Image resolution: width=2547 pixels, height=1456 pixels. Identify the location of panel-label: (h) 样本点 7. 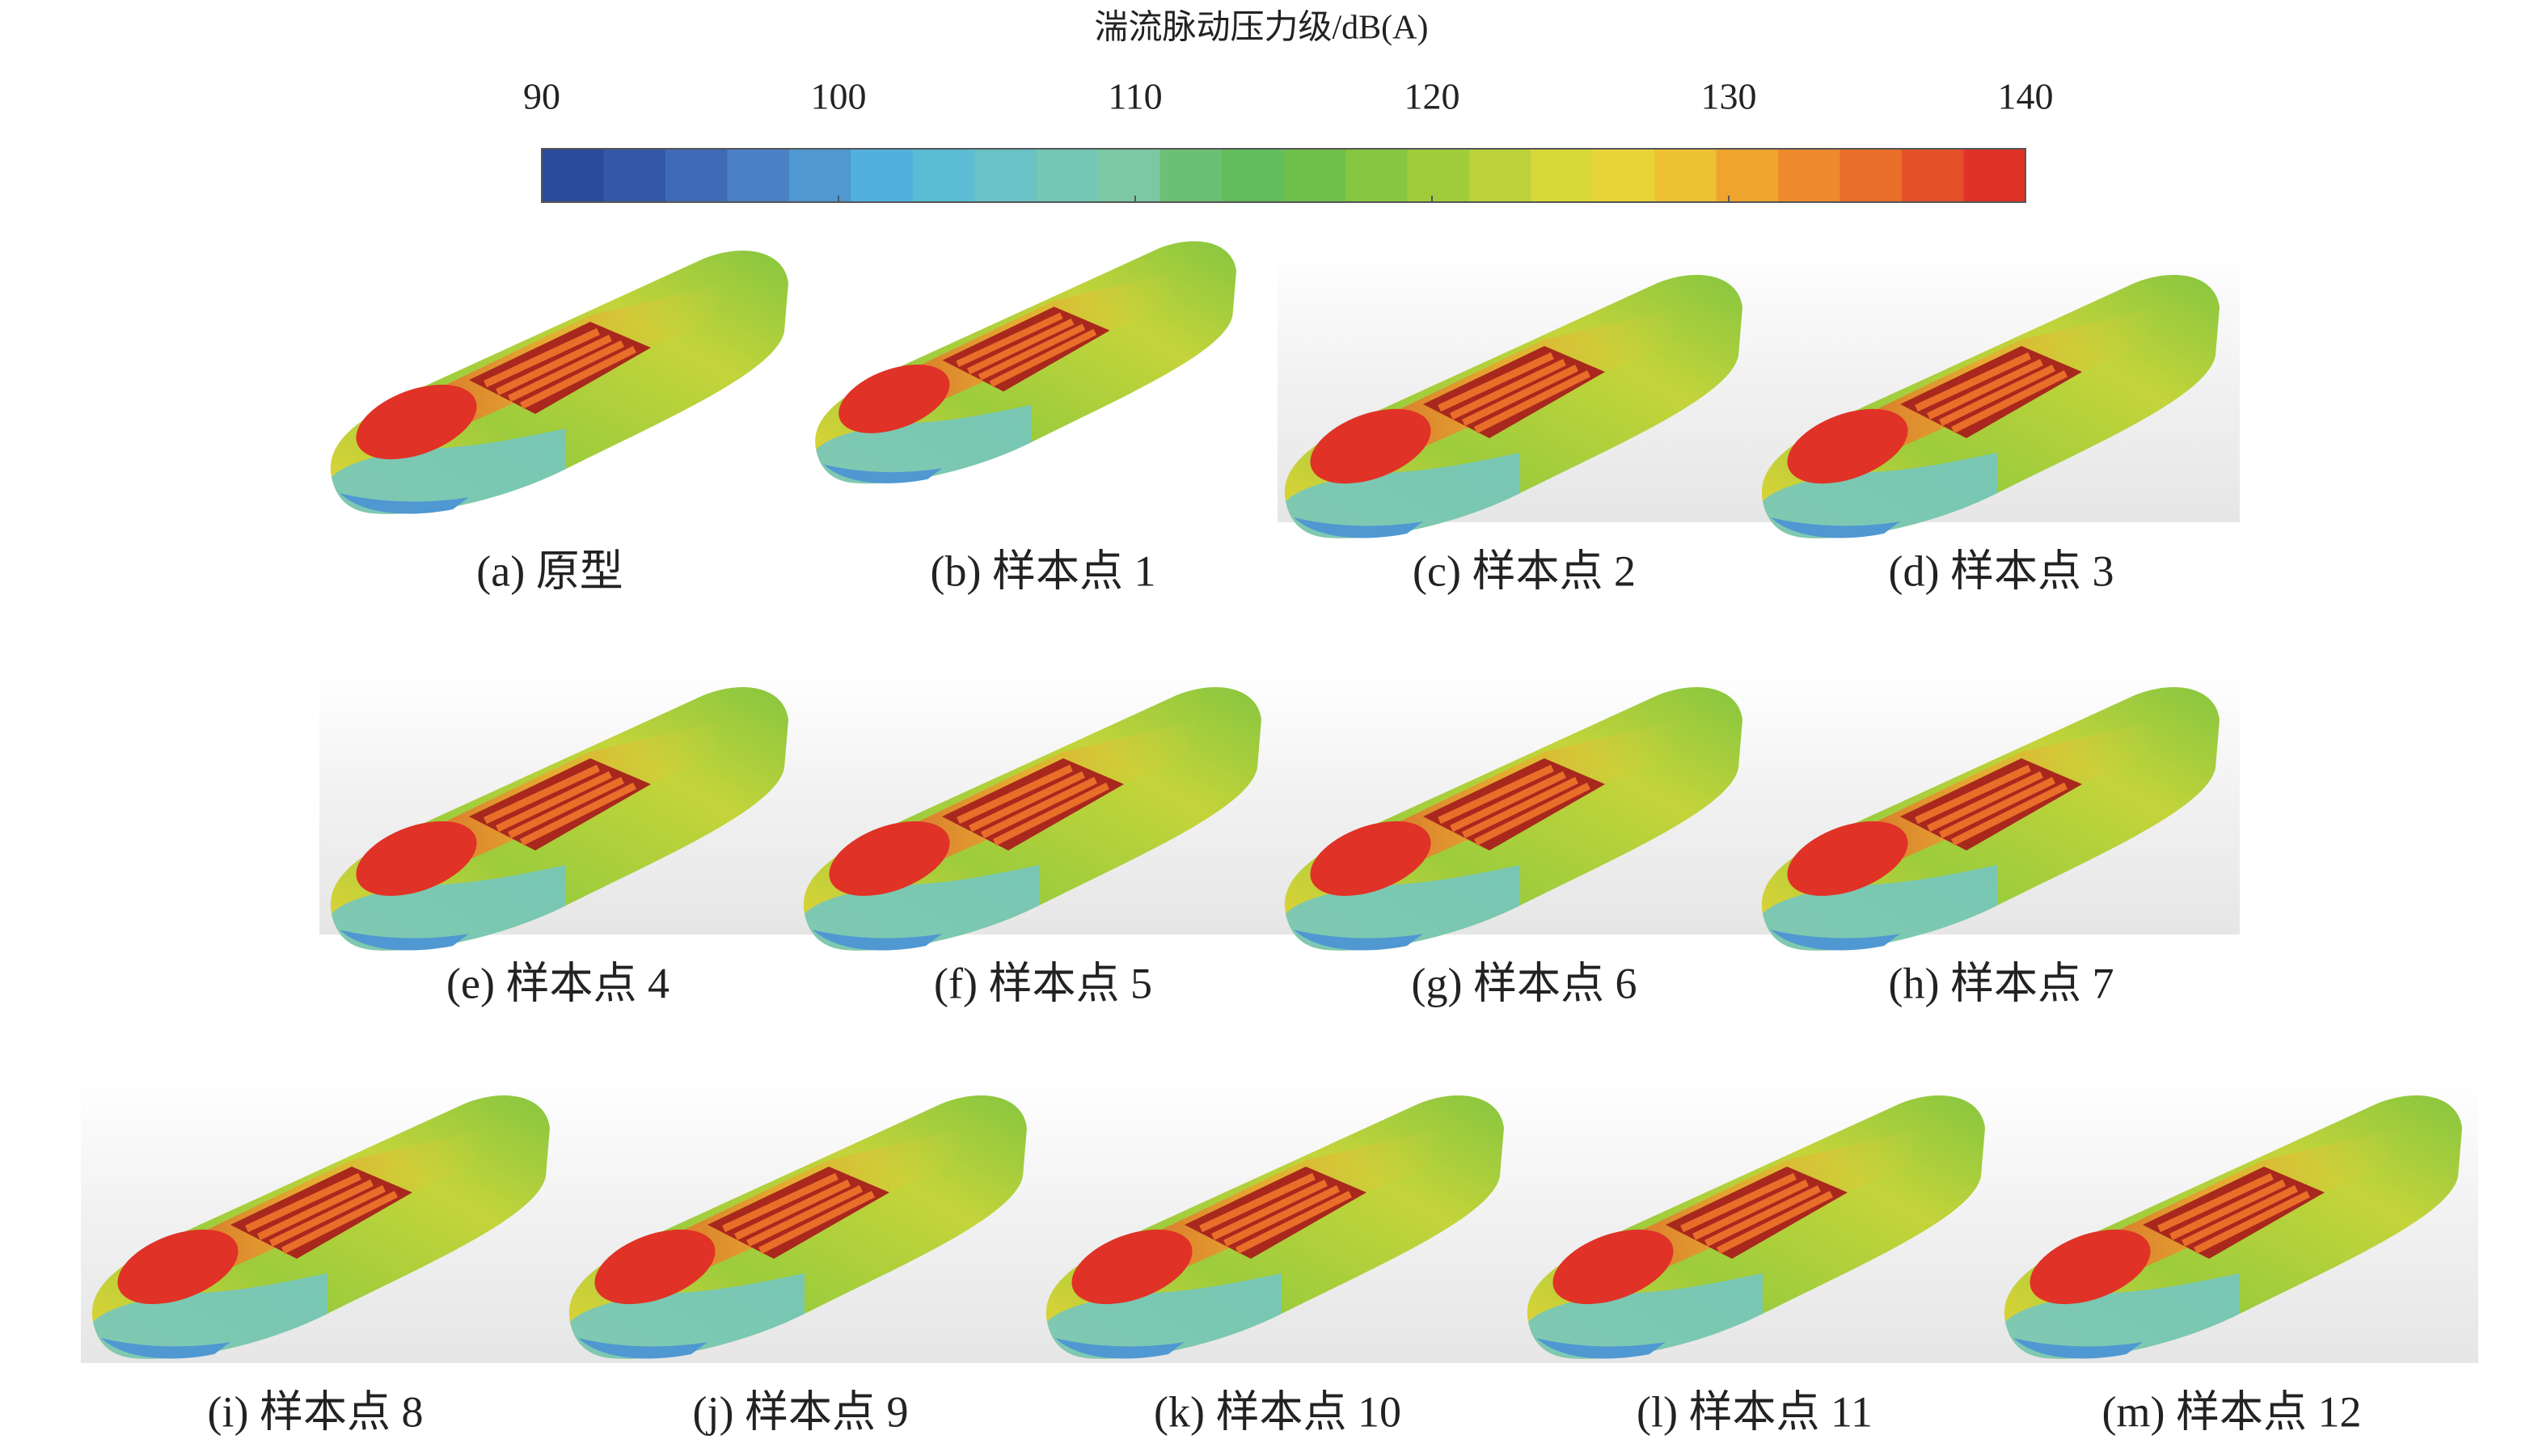
(2001, 983).